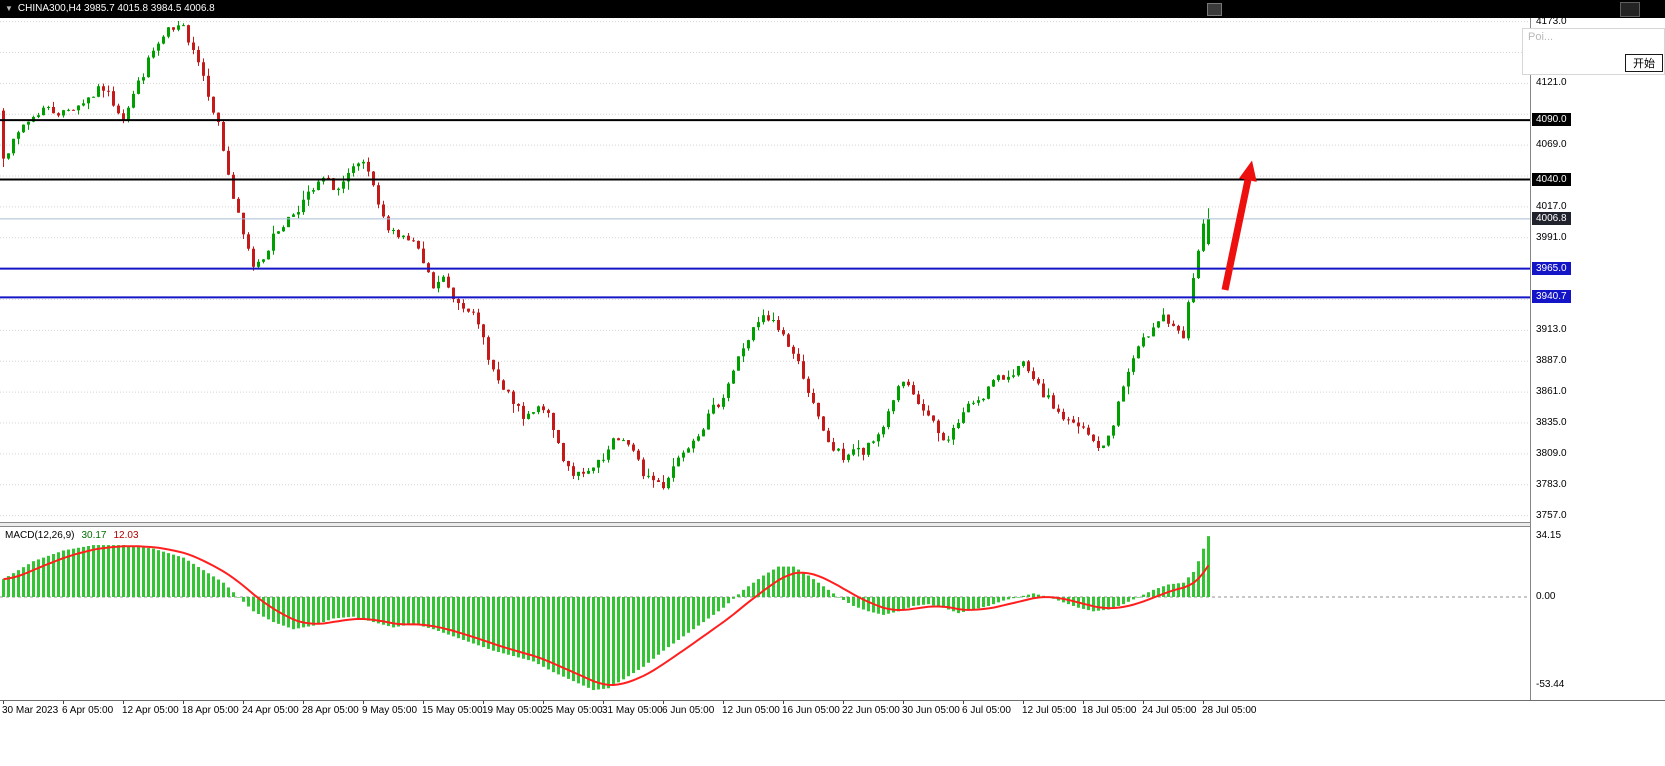  Describe the element at coordinates (1630, 9) in the screenshot. I see `window-button-icon` at that location.